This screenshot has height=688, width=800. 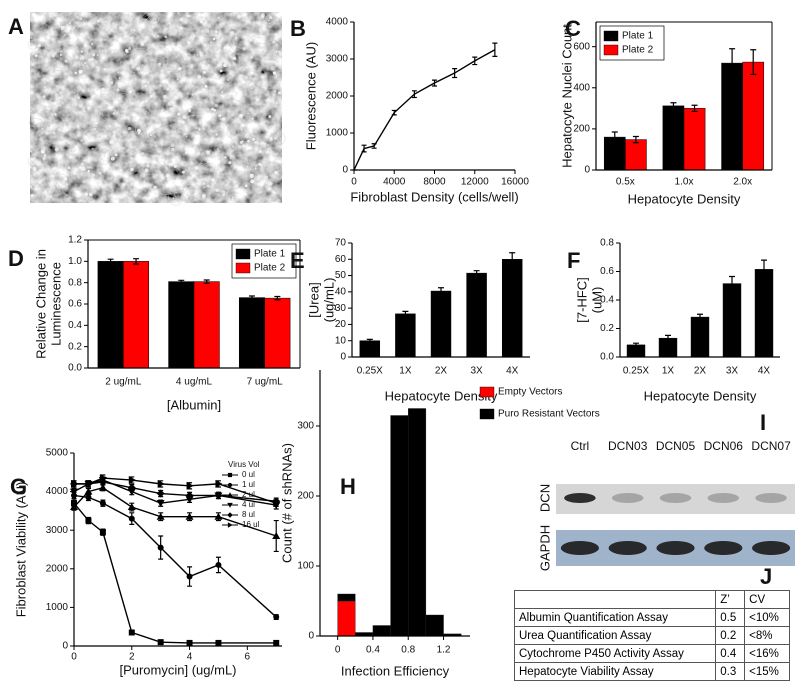 What do you see at coordinates (248, 494) in the screenshot?
I see `legend-label: 2 ul` at bounding box center [248, 494].